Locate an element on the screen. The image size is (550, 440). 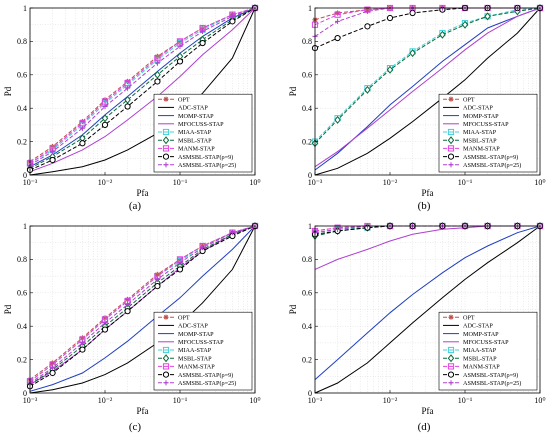
y-tick-label: 0.4 is located at coordinates (22, 108).